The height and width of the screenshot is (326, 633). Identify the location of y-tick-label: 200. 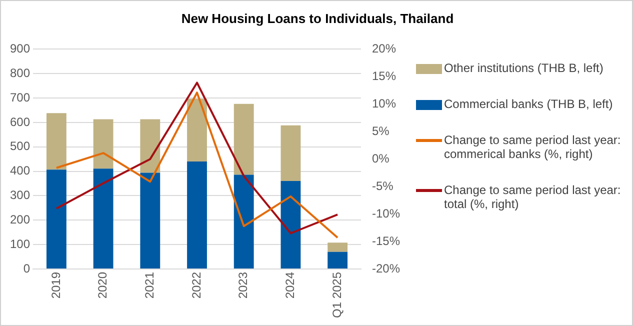
(20, 219).